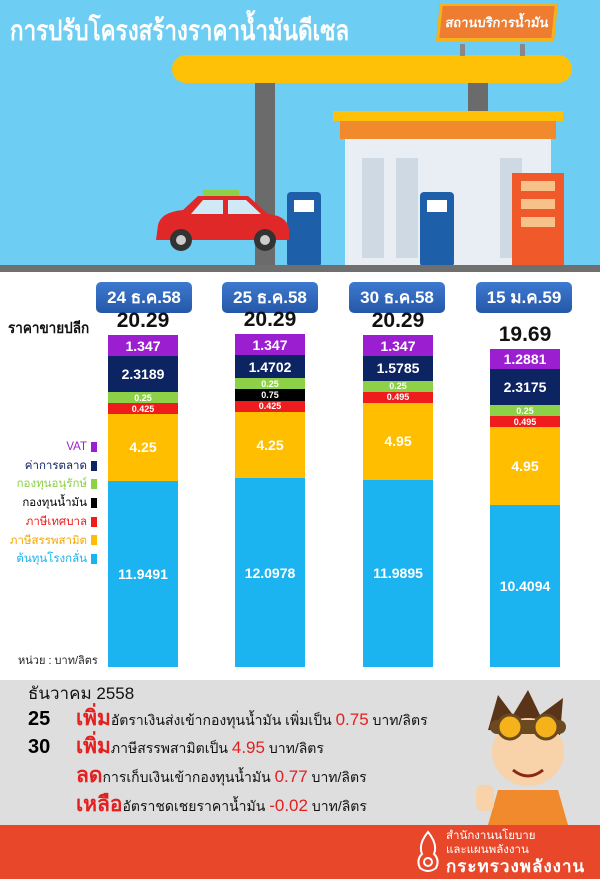 The height and width of the screenshot is (879, 600). I want to click on date-label: 24 ธ.ค.58, so click(144, 297).